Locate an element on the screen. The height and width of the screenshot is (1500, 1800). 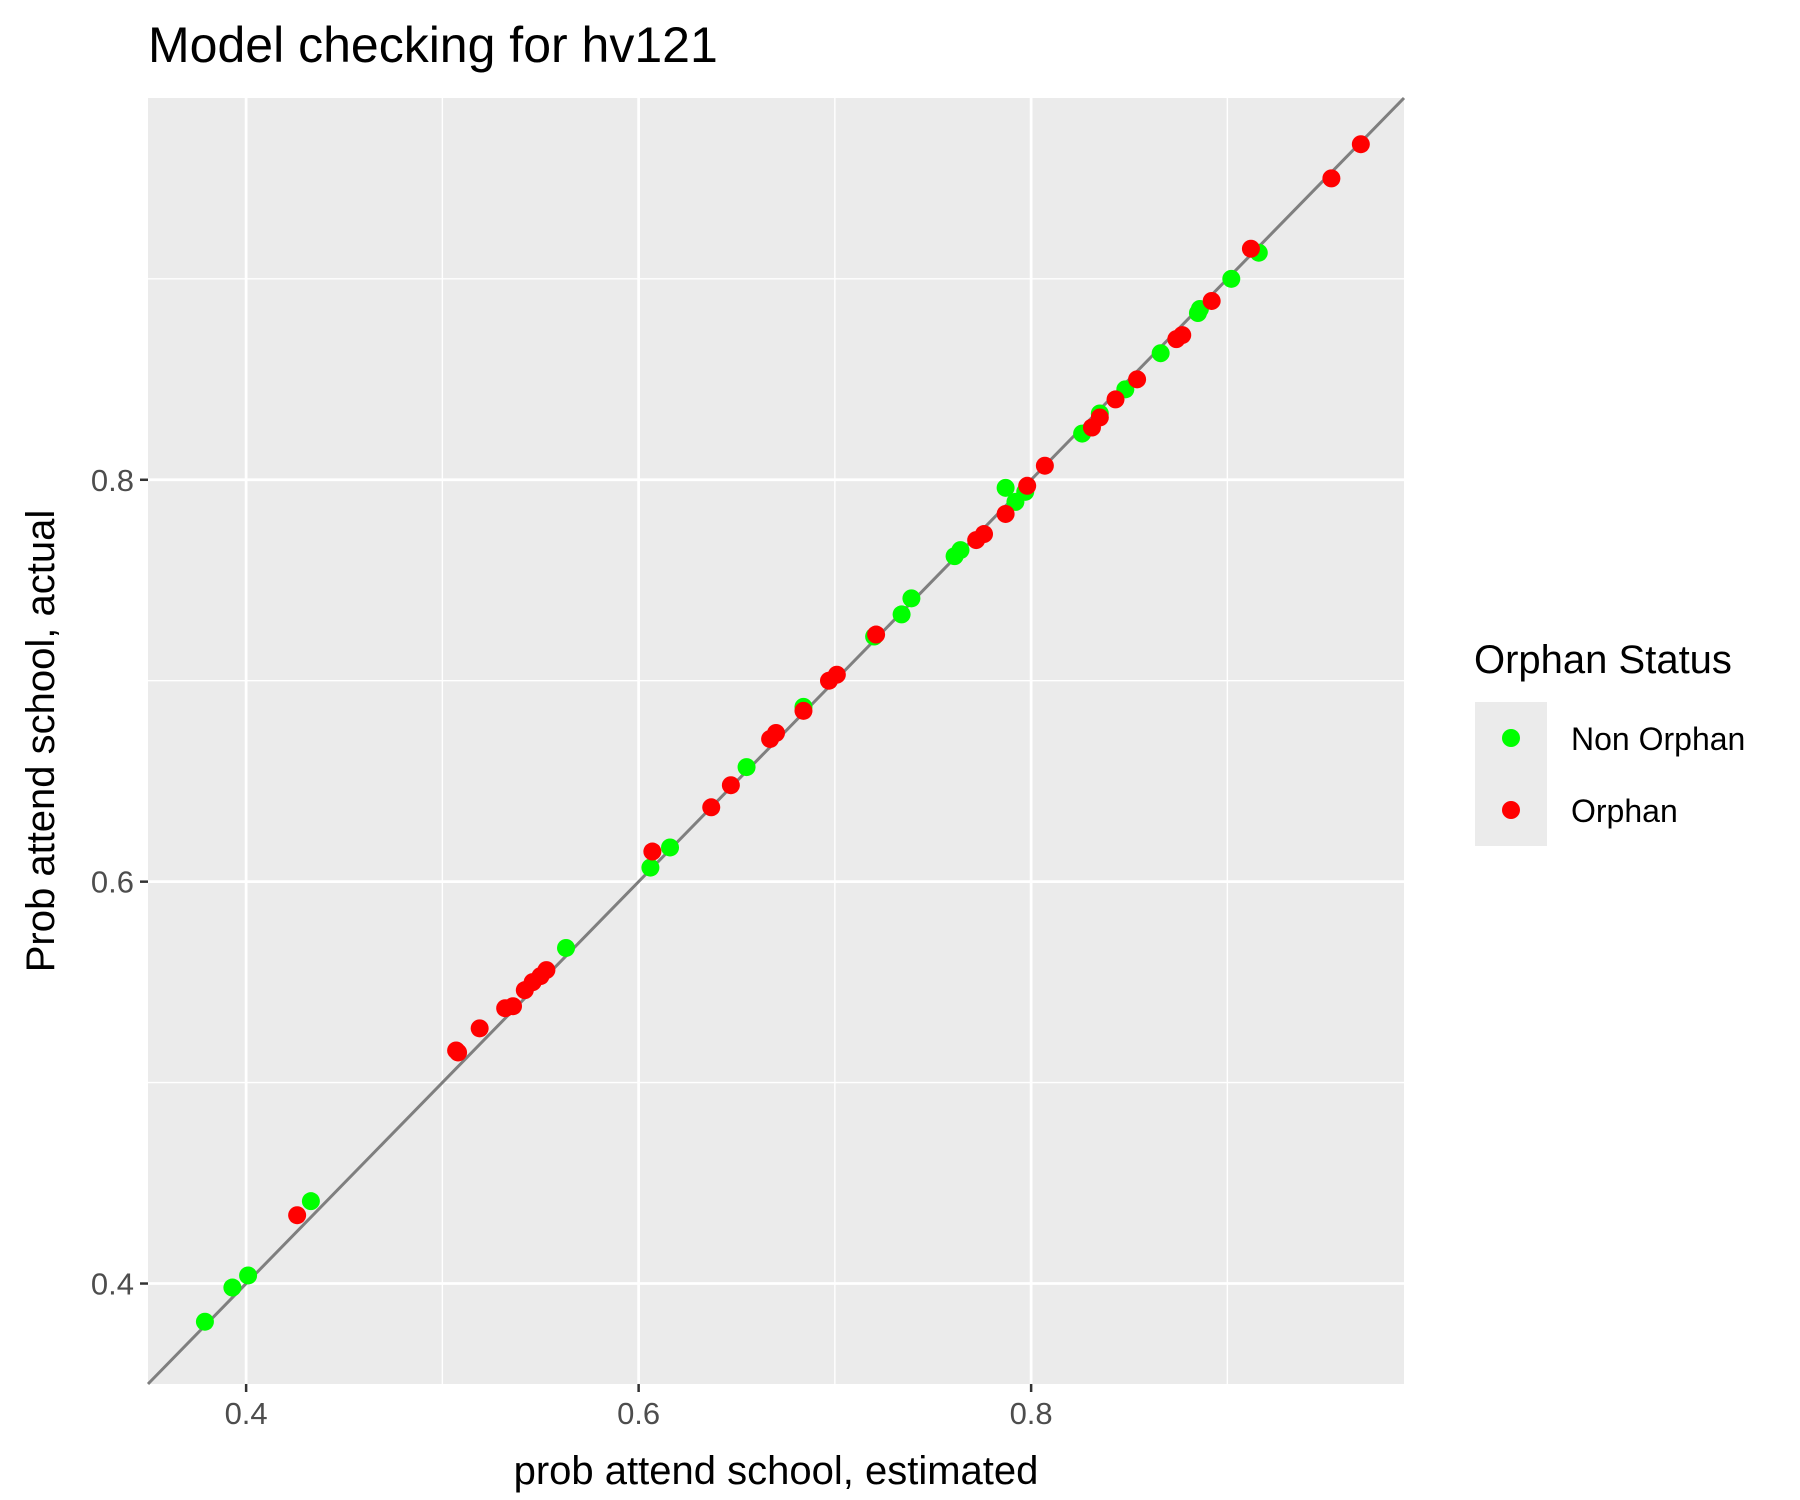
legend: Orphan Status Non Orphan Orphan is located at coordinates (1609, 742).